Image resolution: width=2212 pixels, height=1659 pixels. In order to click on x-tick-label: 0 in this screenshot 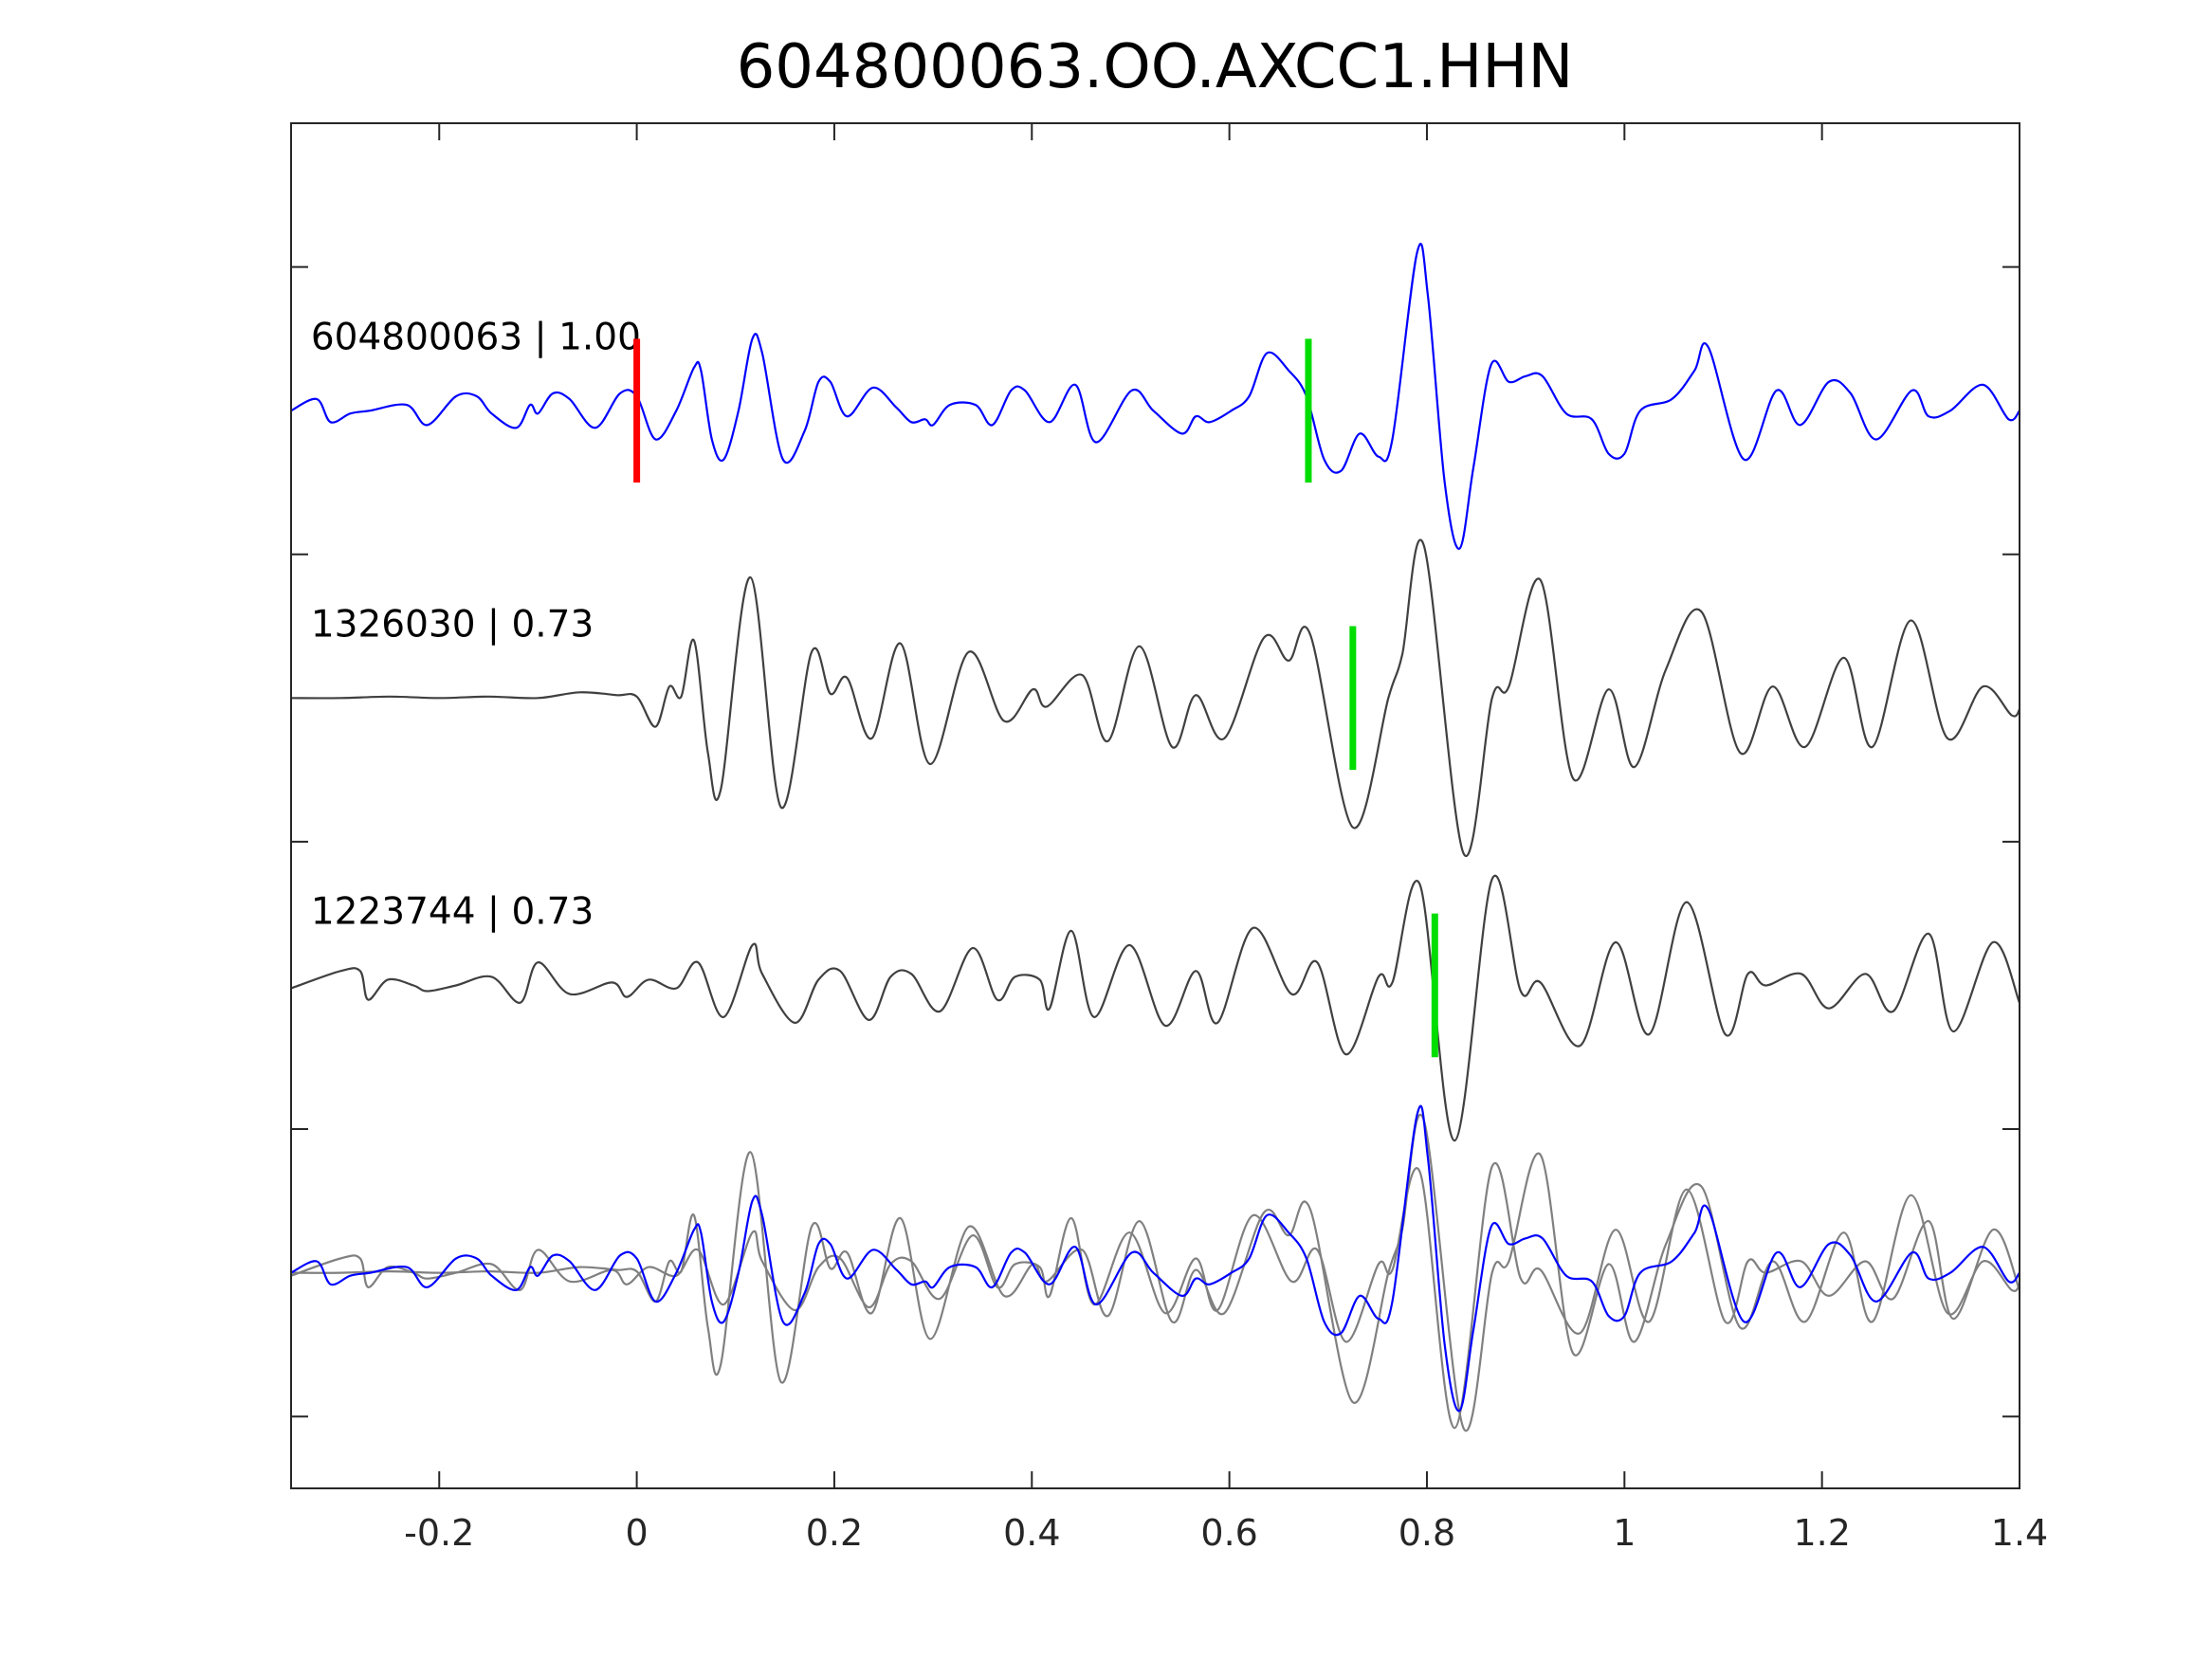, I will do `click(637, 1533)`.